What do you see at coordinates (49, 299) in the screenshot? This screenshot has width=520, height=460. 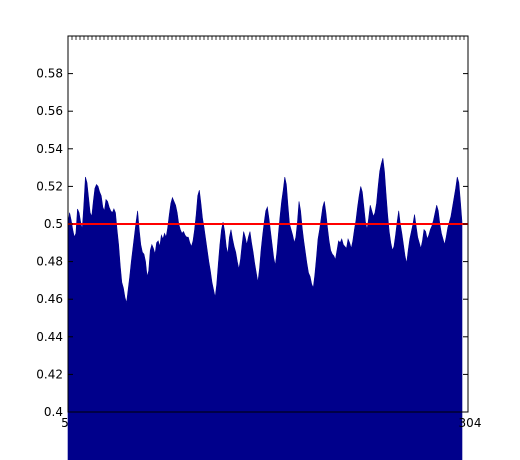 I see `y-tick-label: 0.46` at bounding box center [49, 299].